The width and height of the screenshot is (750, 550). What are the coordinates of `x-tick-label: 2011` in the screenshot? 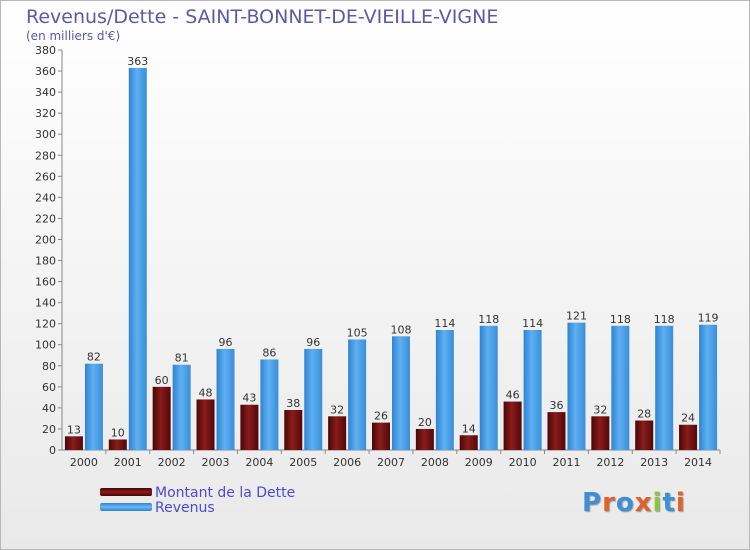 It's located at (566, 462).